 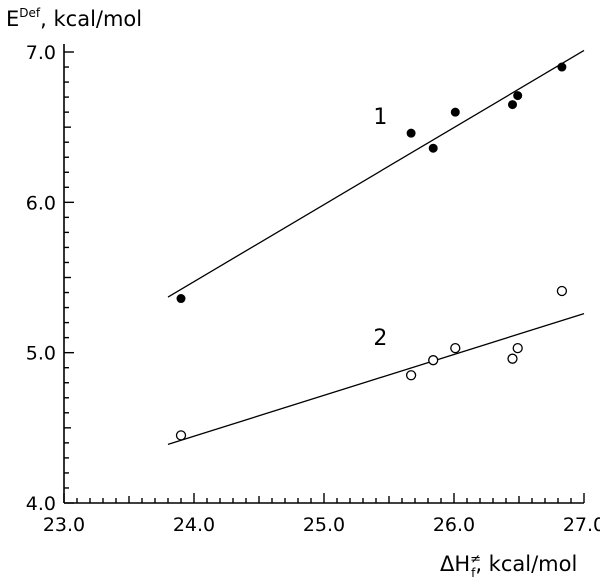 What do you see at coordinates (64, 525) in the screenshot?
I see `x-tick-label: 23.0` at bounding box center [64, 525].